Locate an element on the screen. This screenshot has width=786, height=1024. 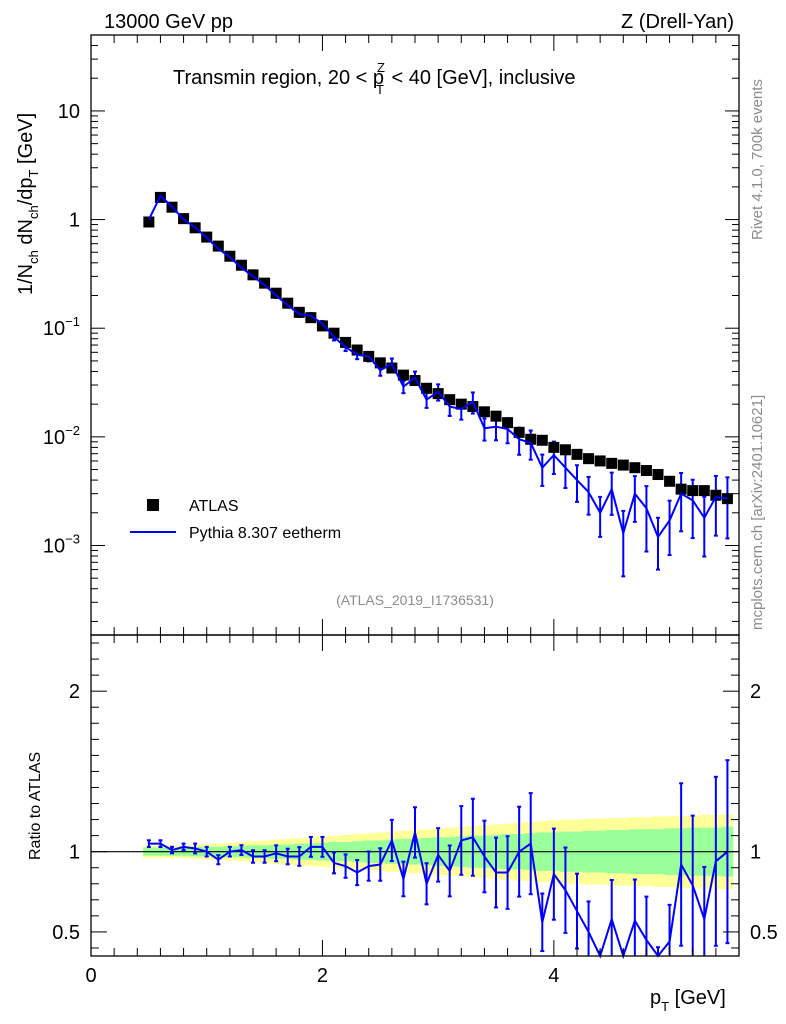
header-right: Z (Drell-Yan) is located at coordinates (677, 22).